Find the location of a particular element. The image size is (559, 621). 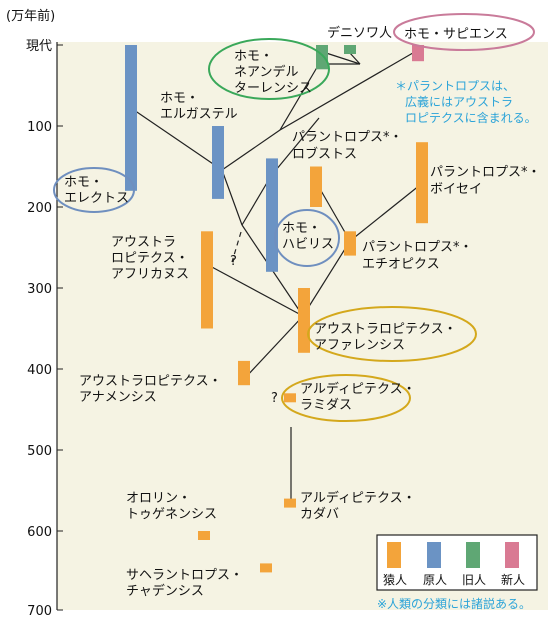

legend-swatch-primitive-man is located at coordinates (434, 555).